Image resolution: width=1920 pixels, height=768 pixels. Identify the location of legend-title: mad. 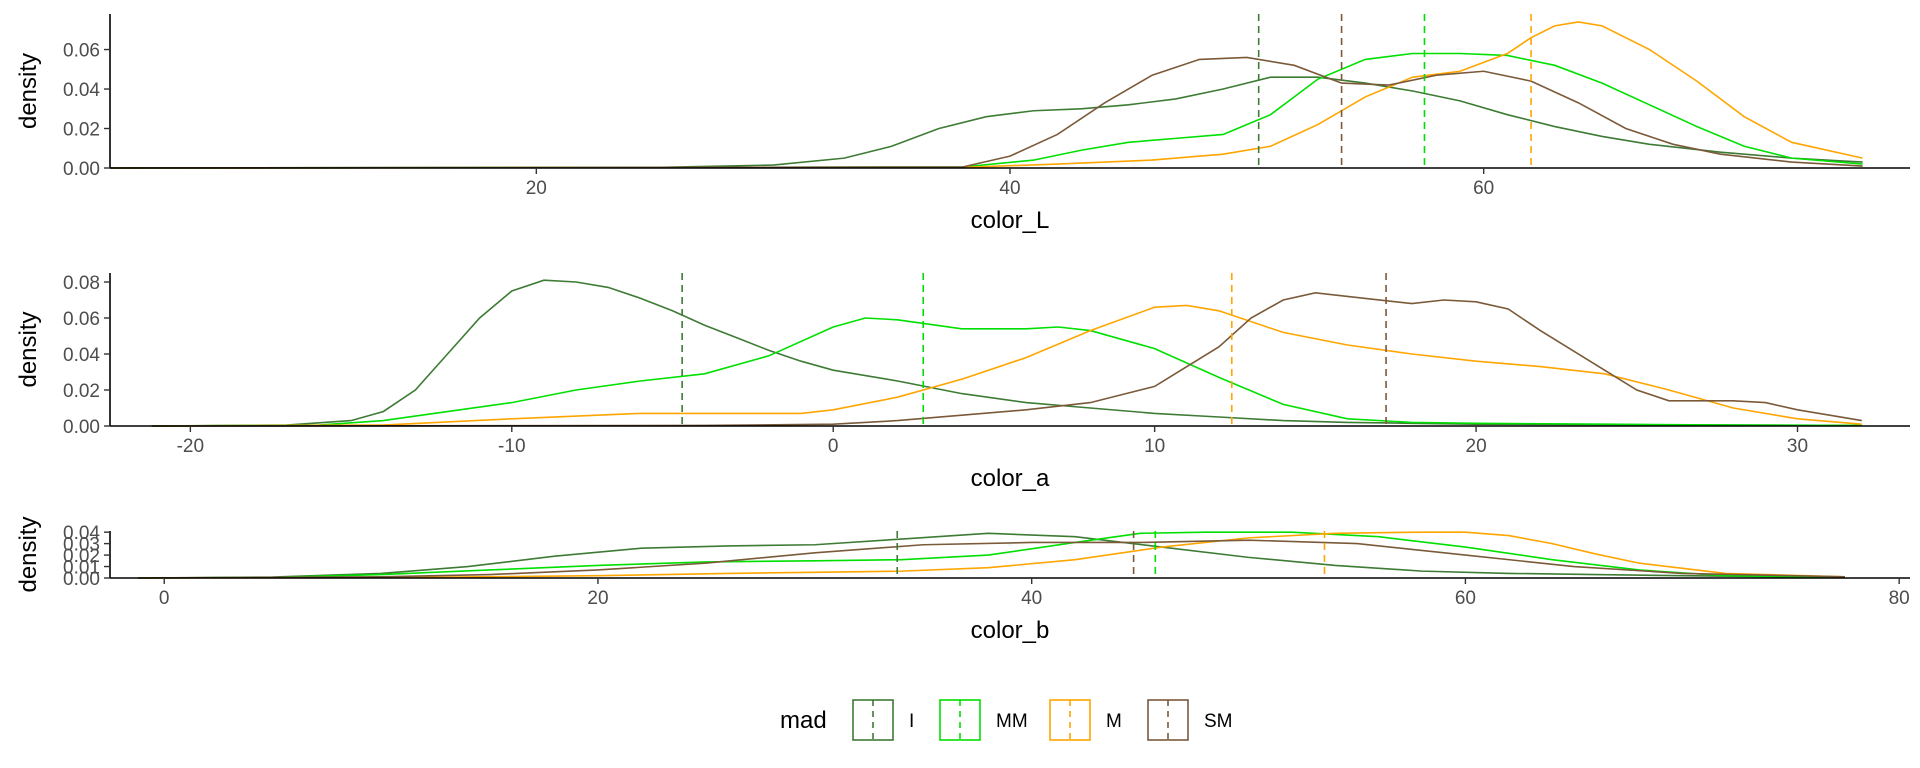
(803, 720).